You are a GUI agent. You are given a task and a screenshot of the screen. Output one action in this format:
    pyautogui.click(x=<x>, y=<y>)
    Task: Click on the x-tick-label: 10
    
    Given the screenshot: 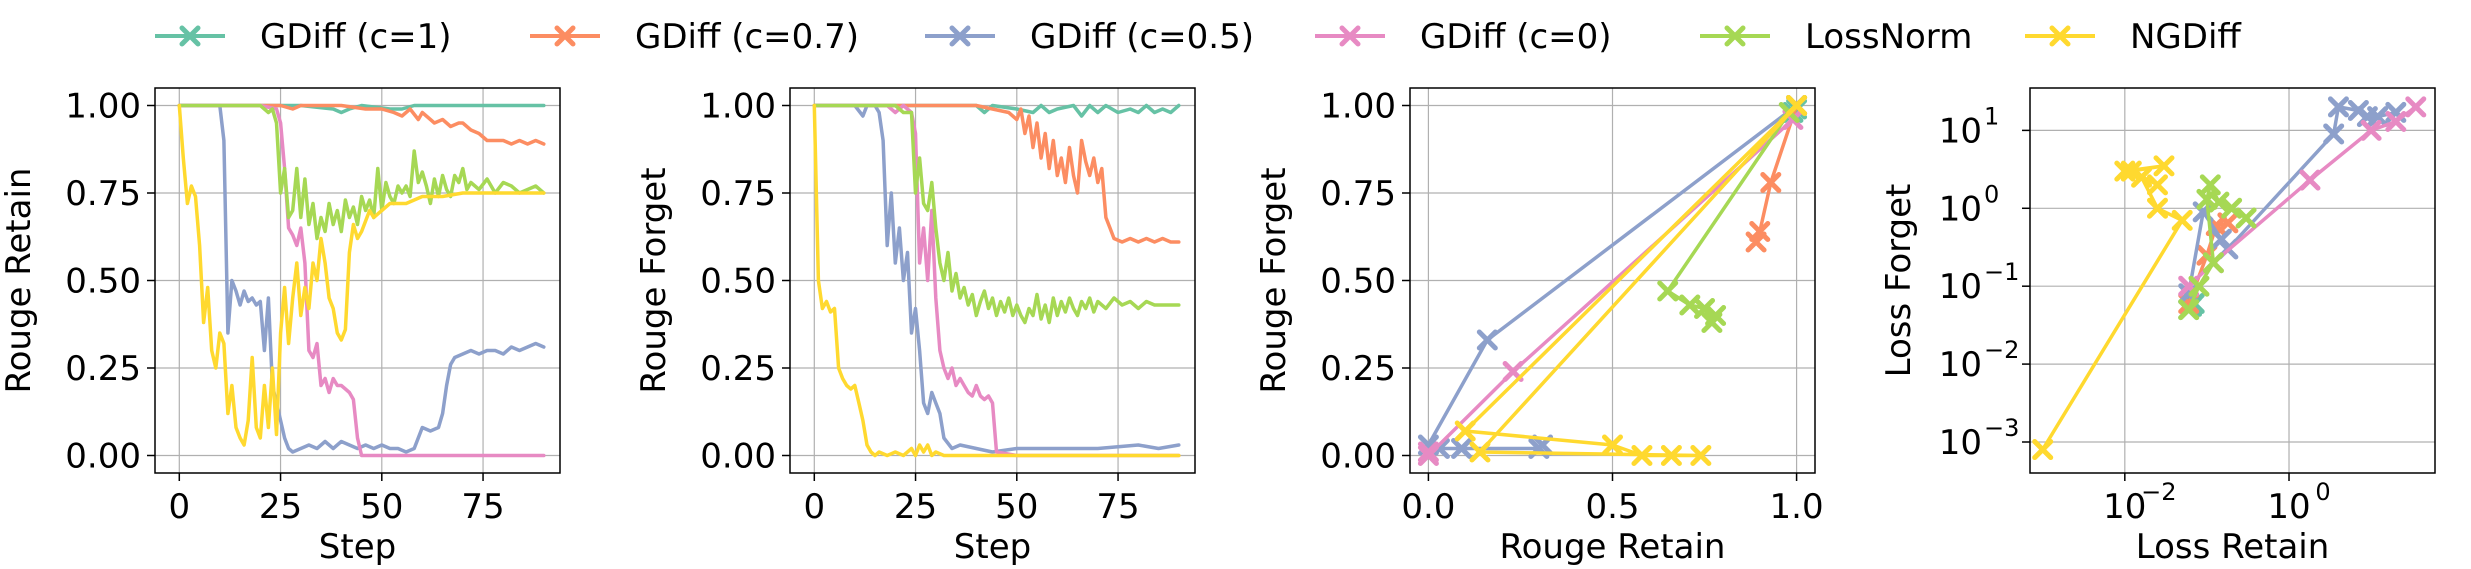 What is the action you would take?
    pyautogui.click(x=2288, y=507)
    